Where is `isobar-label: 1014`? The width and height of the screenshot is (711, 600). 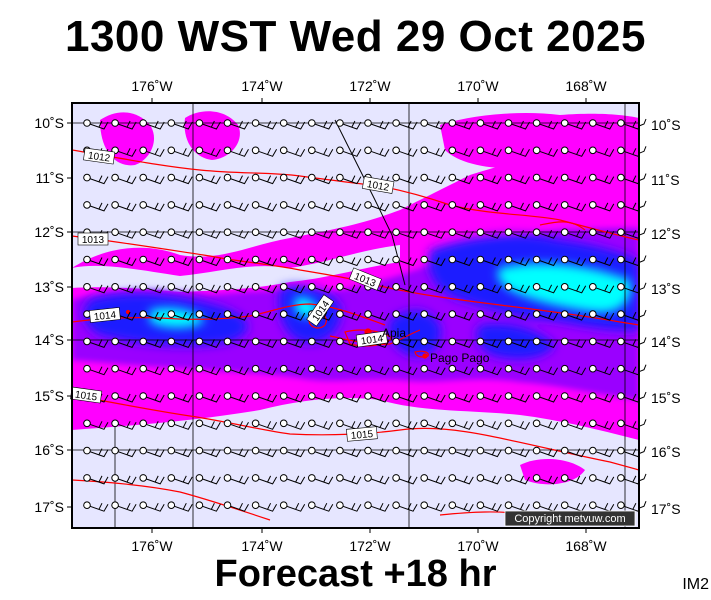
isobar-label: 1014 is located at coordinates (105, 316).